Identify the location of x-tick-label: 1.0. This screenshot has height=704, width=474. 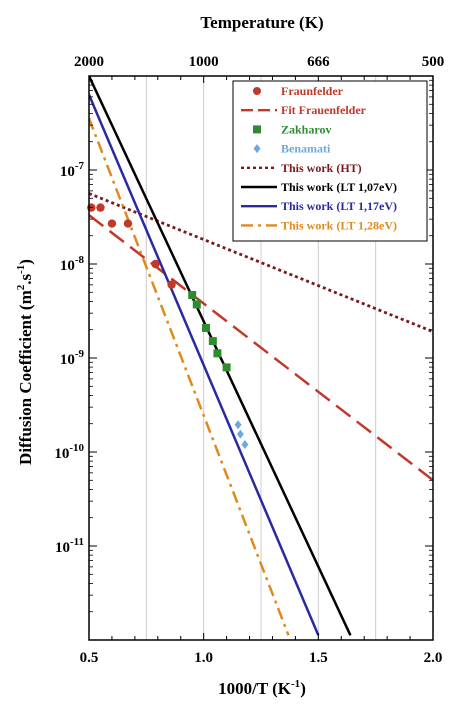
(203, 658).